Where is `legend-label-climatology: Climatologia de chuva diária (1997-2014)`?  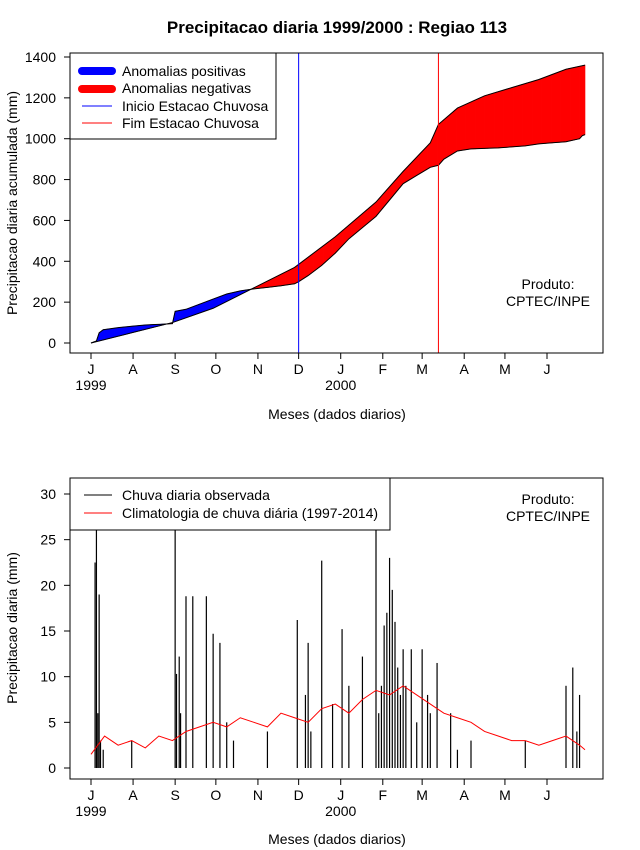 legend-label-climatology: Climatologia de chuva diária (1997-2014) is located at coordinates (250, 513).